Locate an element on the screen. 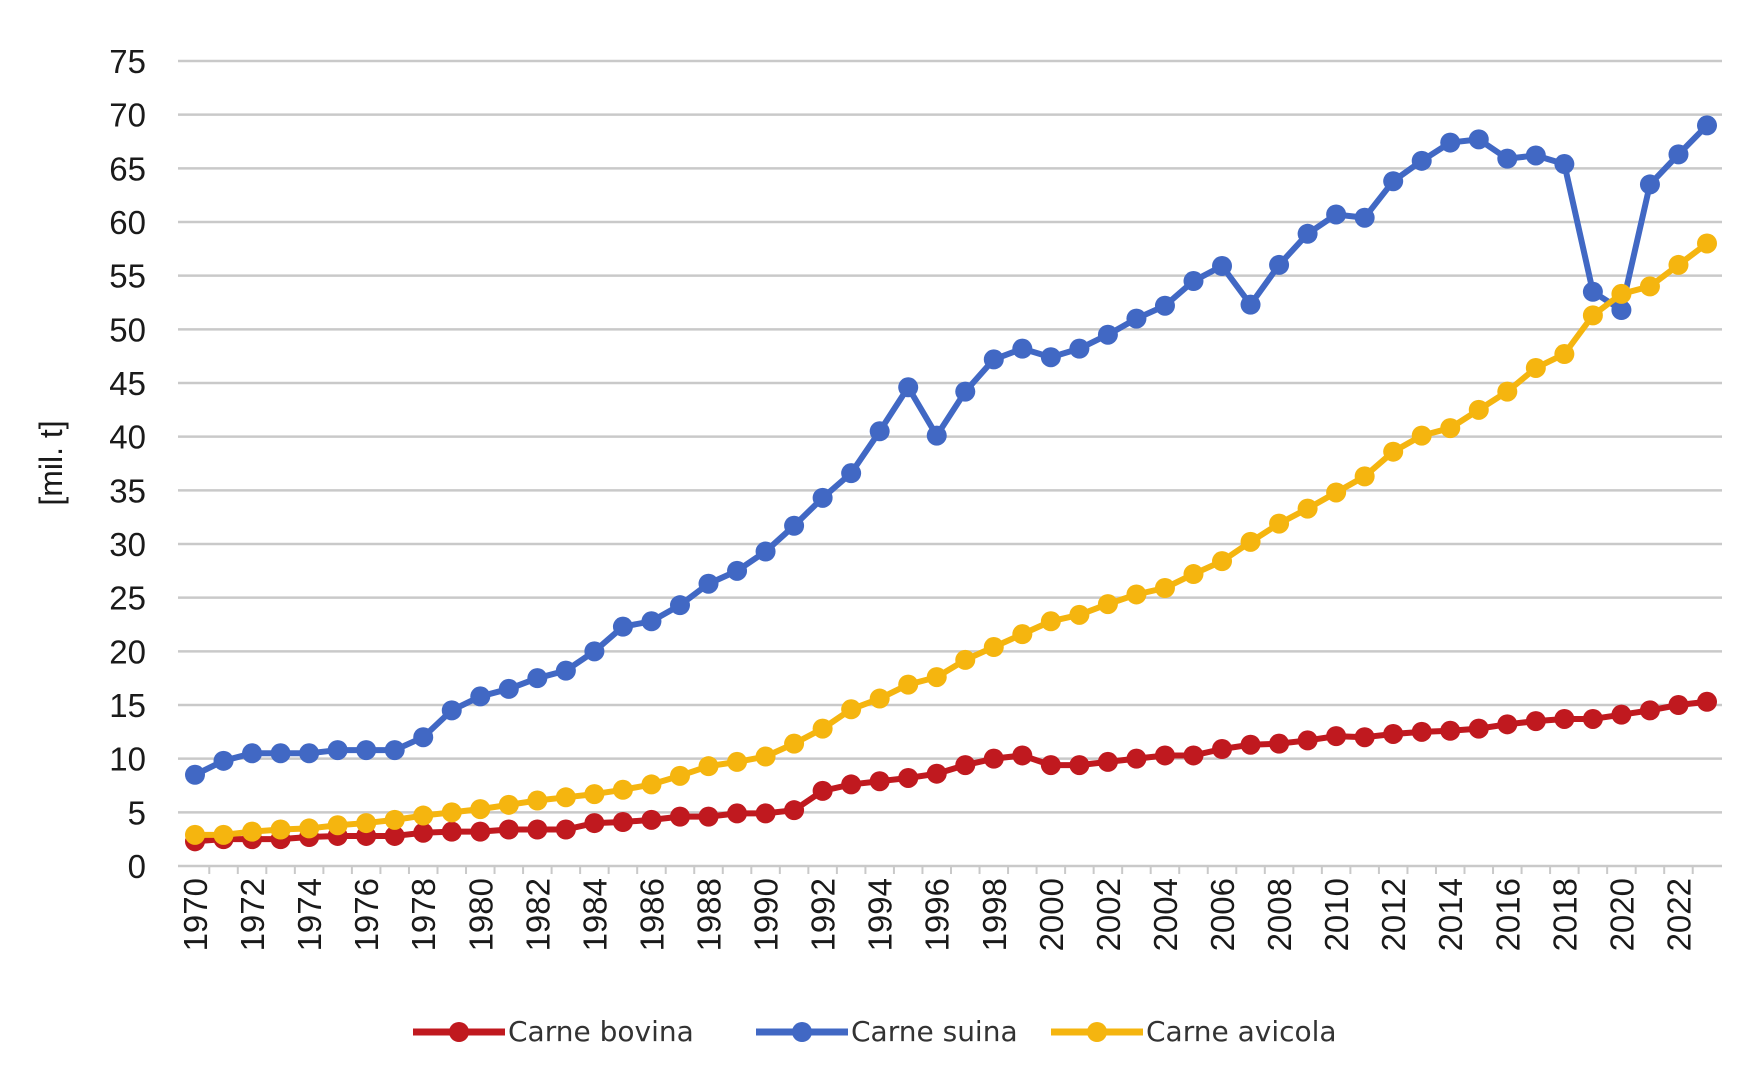 The width and height of the screenshot is (1755, 1070). y-tick-label: 20 is located at coordinates (127, 651).